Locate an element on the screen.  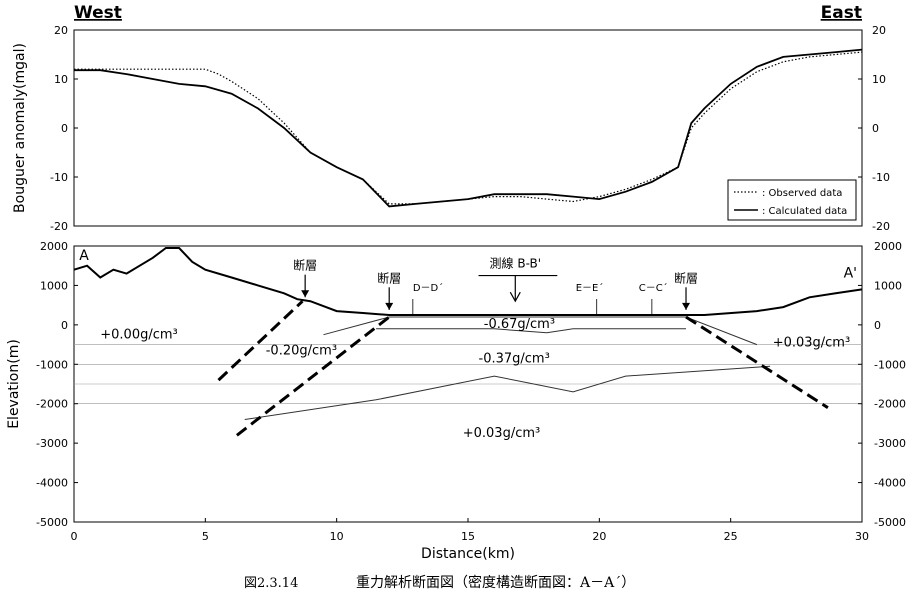
bottom-y-tick-label-left: 2000 is located at coordinates (54, 246).